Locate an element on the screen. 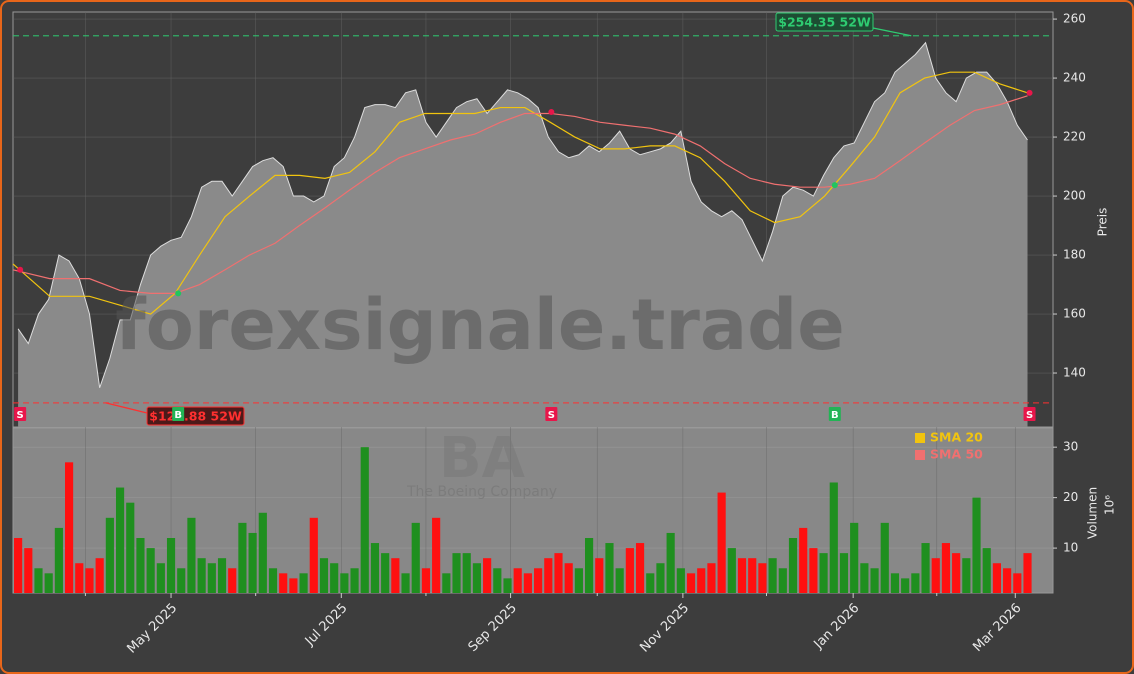 This screenshot has height=674, width=1134. annotation-text: $254.35 52W is located at coordinates (824, 22).